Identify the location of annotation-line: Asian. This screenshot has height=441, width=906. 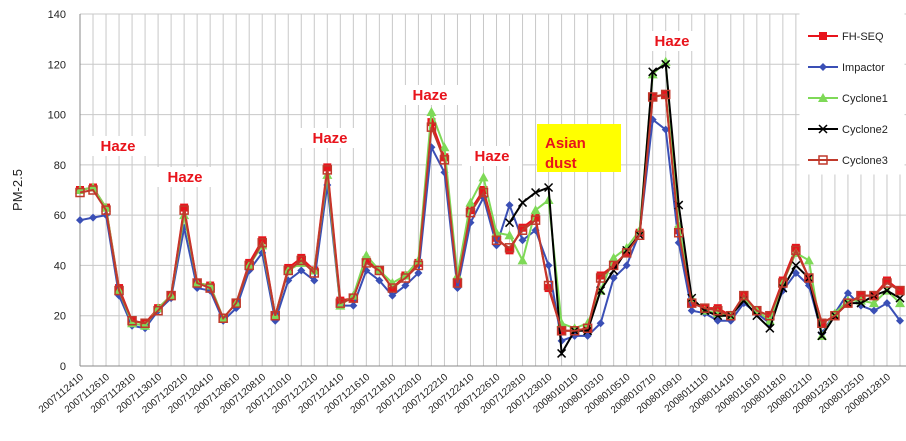
(565, 143).